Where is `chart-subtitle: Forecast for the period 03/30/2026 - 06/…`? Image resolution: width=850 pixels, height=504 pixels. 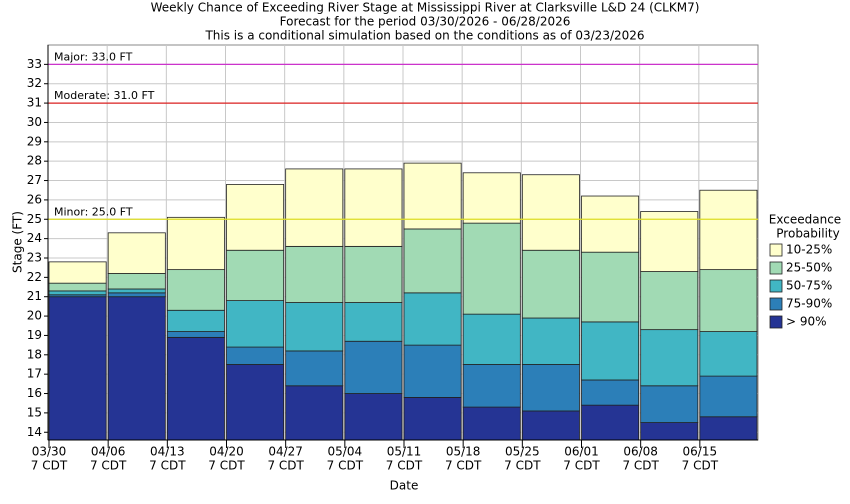
chart-subtitle: Forecast for the period 03/30/2026 - 06/… is located at coordinates (425, 22).